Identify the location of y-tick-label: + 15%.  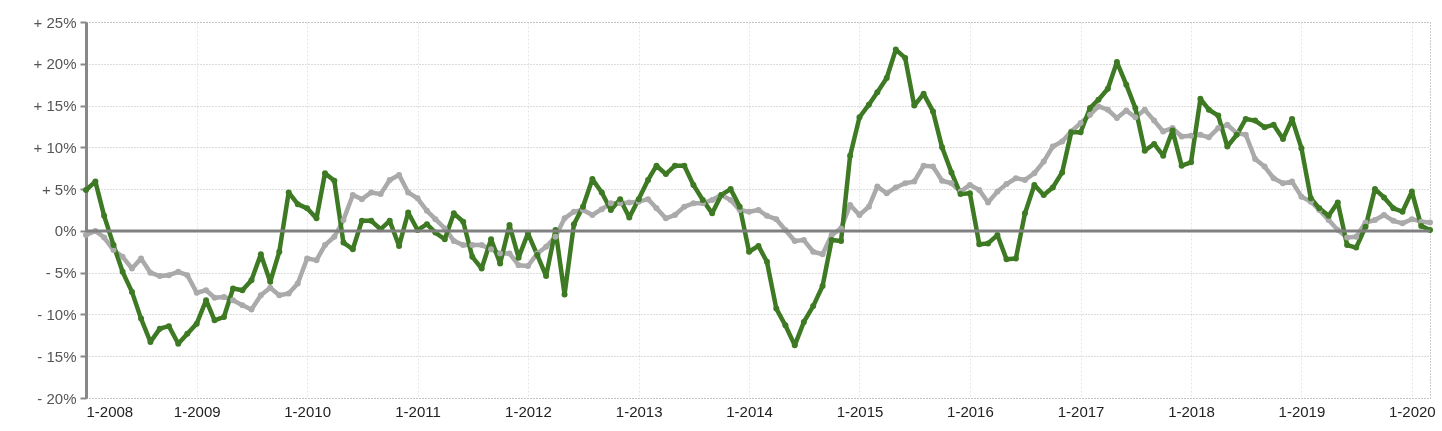
(55, 106).